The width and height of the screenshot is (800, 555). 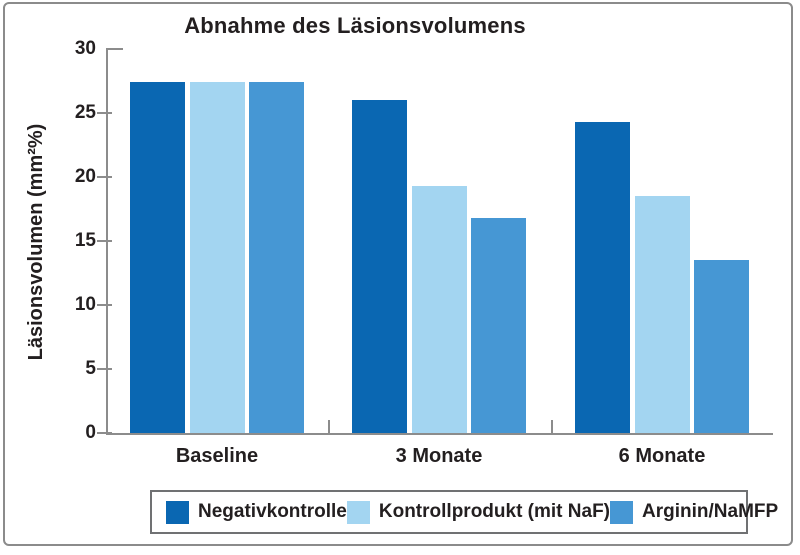 What do you see at coordinates (85, 112) in the screenshot?
I see `y-tick-label: 25` at bounding box center [85, 112].